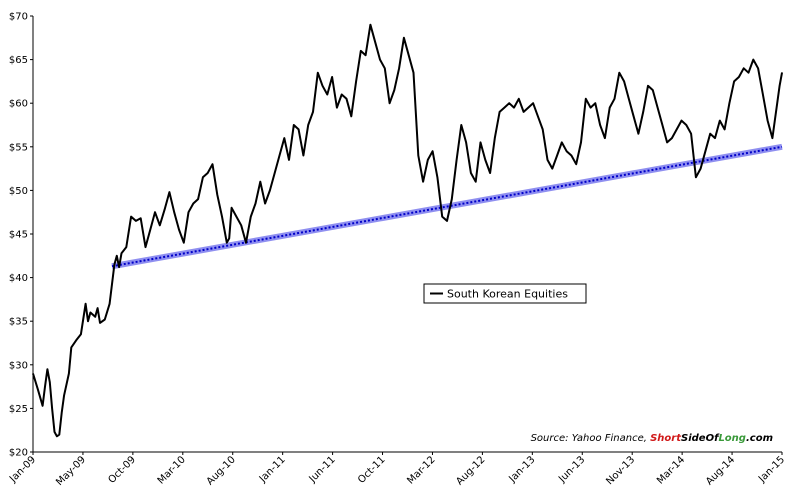 This screenshot has height=498, width=796. I want to click on y-tick-label: $60, so click(18, 104).